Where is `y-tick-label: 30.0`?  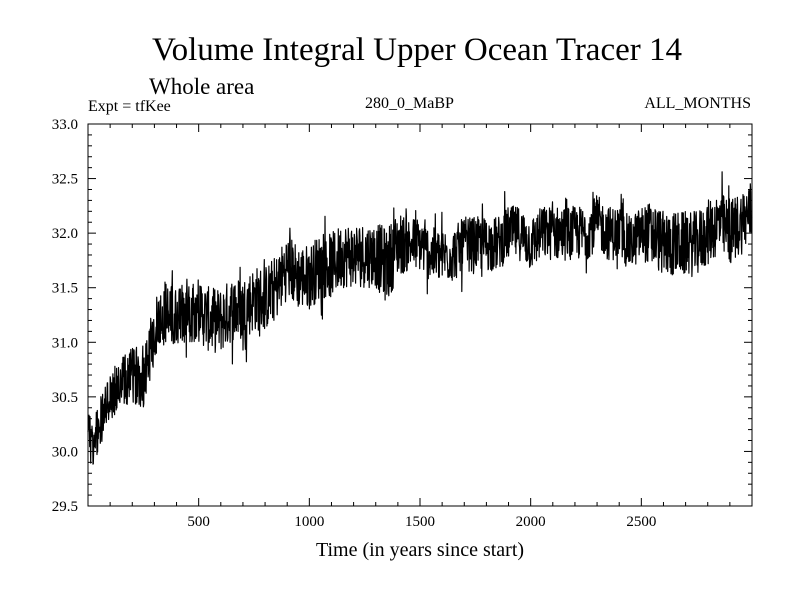 y-tick-label: 30.0 is located at coordinates (65, 452).